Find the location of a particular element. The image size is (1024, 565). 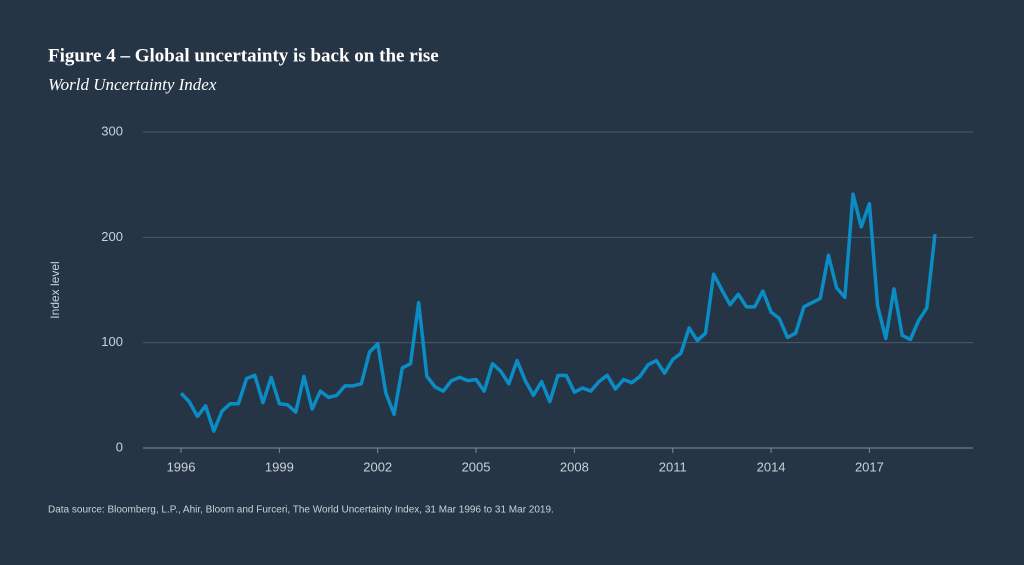

y-tick-label: 200 is located at coordinates (112, 236).